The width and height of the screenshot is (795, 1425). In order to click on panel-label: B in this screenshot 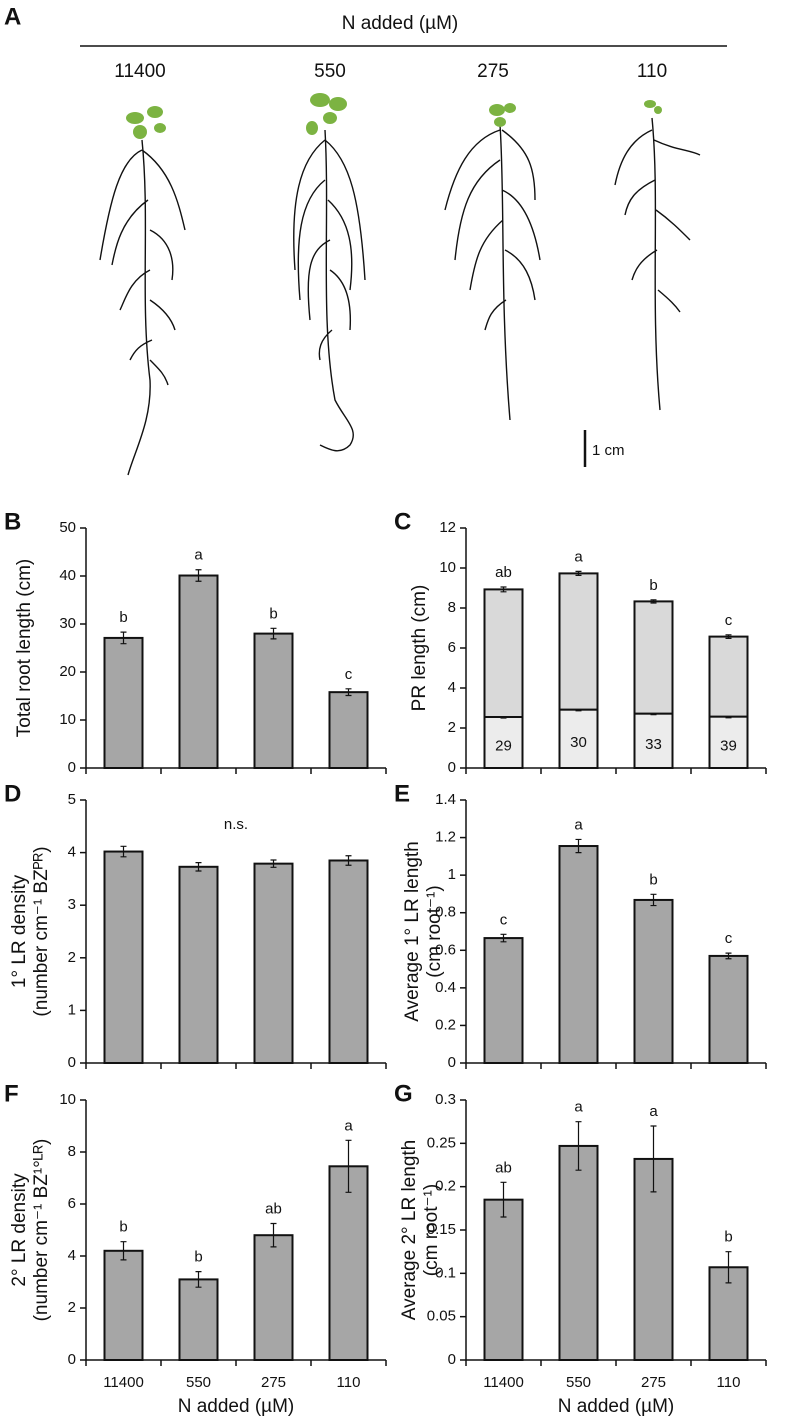, I will do `click(12, 521)`.